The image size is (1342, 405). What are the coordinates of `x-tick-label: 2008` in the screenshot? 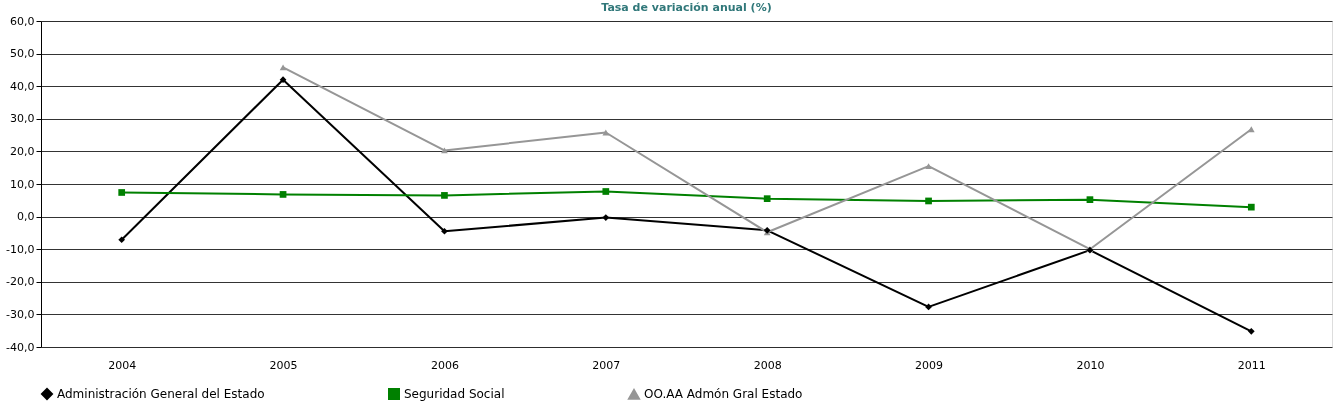 It's located at (767, 365).